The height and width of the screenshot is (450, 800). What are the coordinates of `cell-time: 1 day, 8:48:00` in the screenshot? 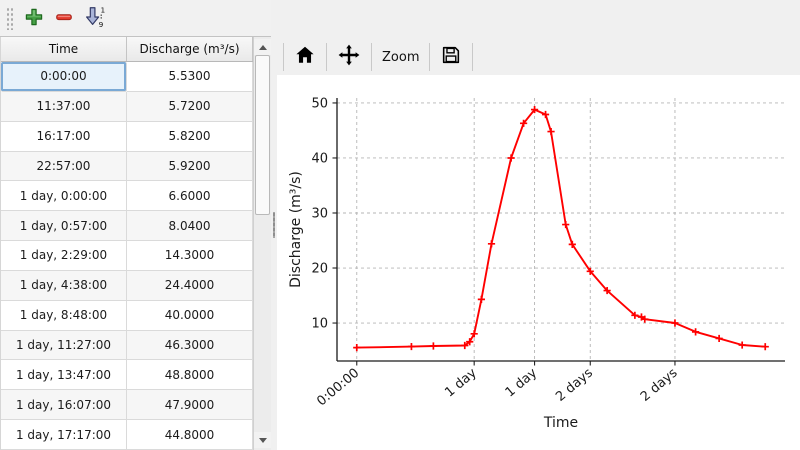 It's located at (64, 315).